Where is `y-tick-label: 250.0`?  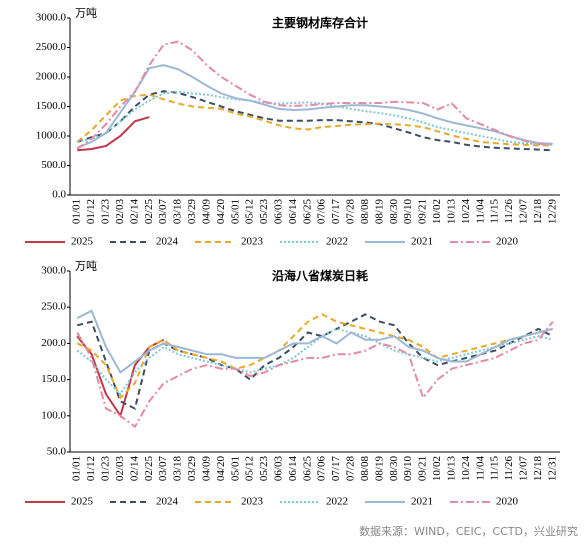
y-tick-label: 250.0 is located at coordinates (53, 307).